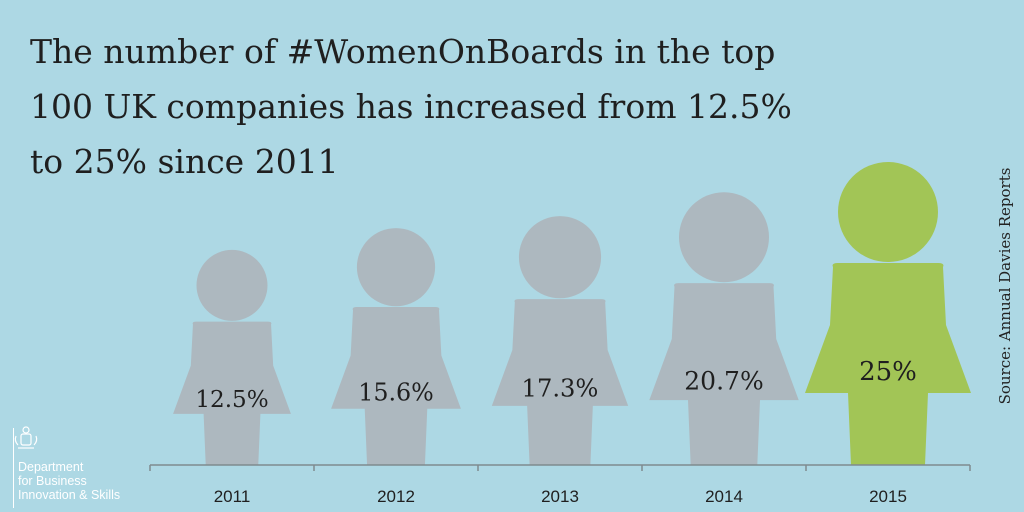 This screenshot has height=512, width=1024. I want to click on woman-figure-2014, so click(724, 328).